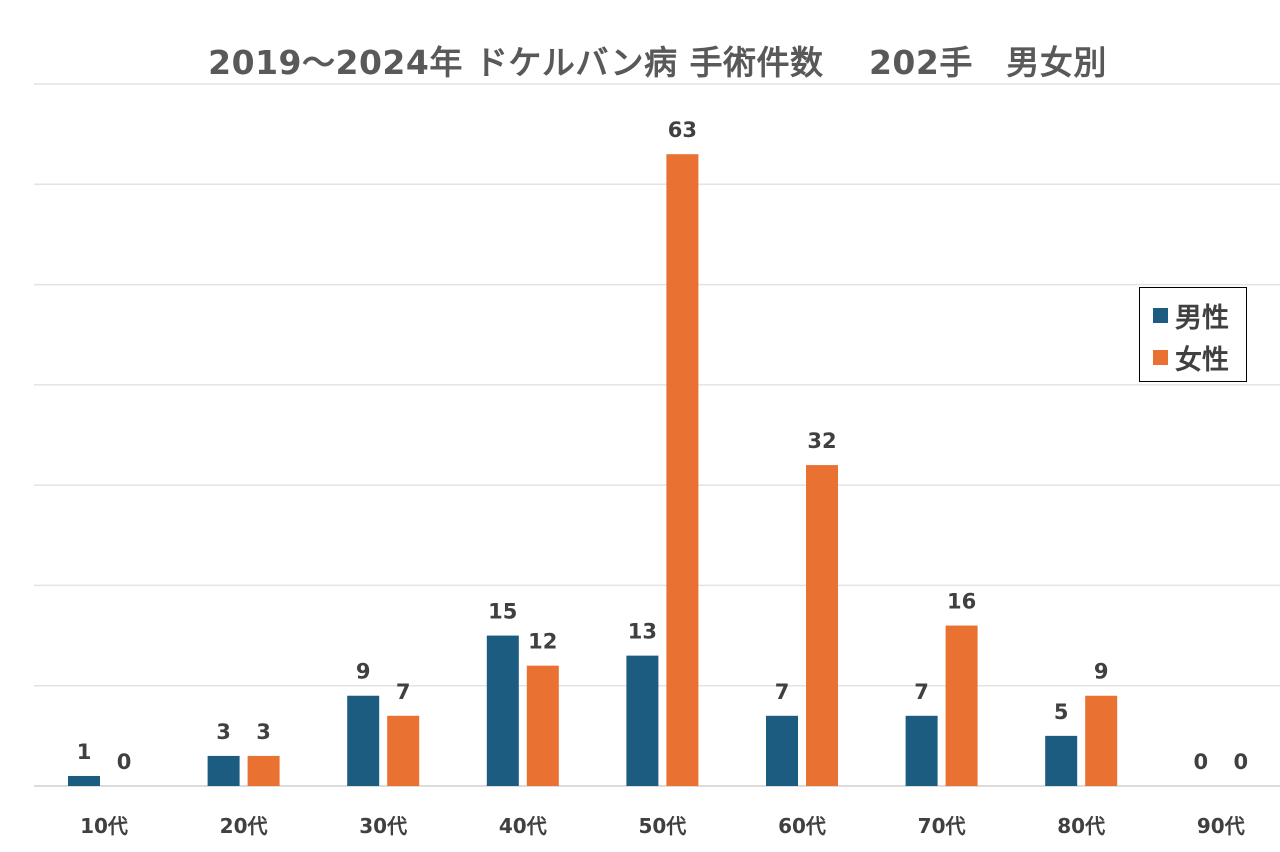 Image resolution: width=1280 pixels, height=852 pixels. I want to click on data-label-female: 7, so click(403, 692).